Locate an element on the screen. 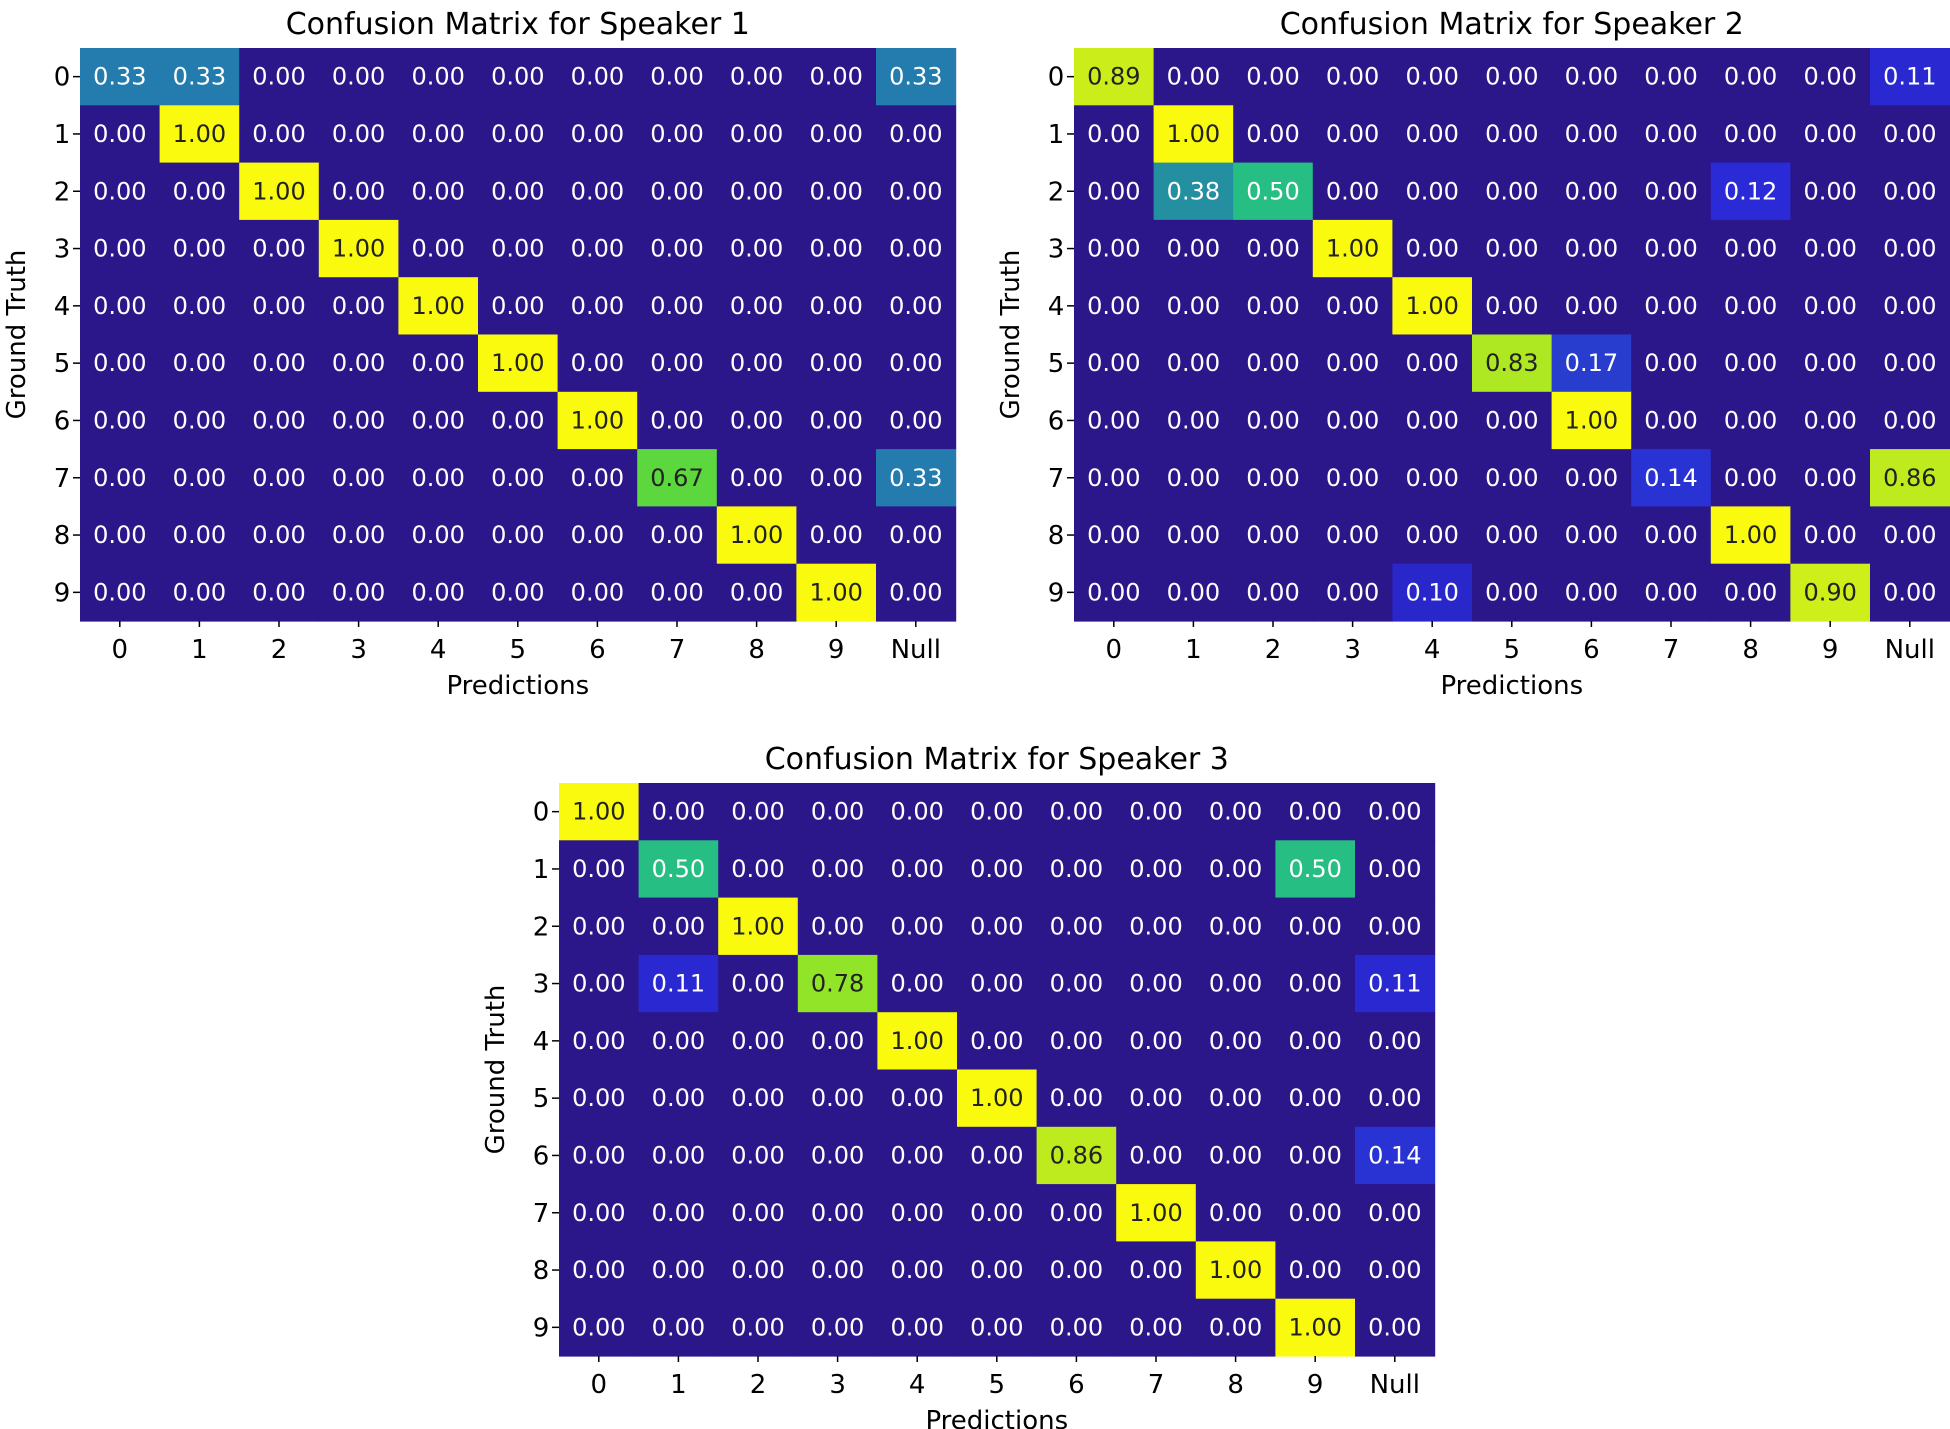  cell-value-label: 0.10 is located at coordinates (1431, 592).